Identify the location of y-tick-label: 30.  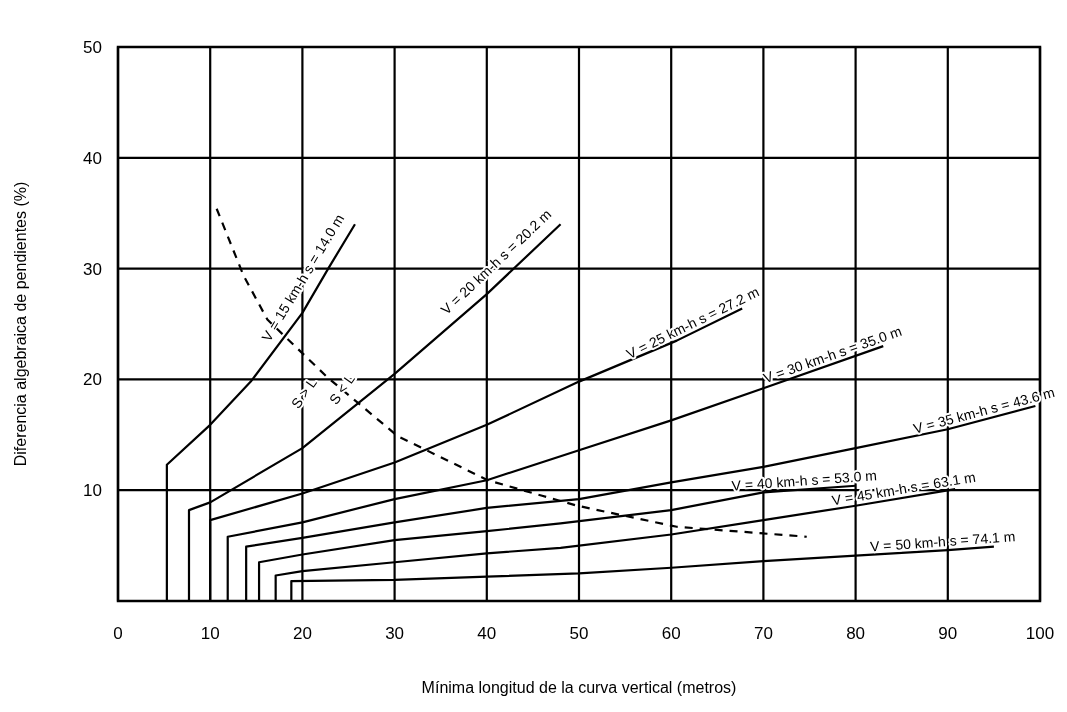
(92, 269).